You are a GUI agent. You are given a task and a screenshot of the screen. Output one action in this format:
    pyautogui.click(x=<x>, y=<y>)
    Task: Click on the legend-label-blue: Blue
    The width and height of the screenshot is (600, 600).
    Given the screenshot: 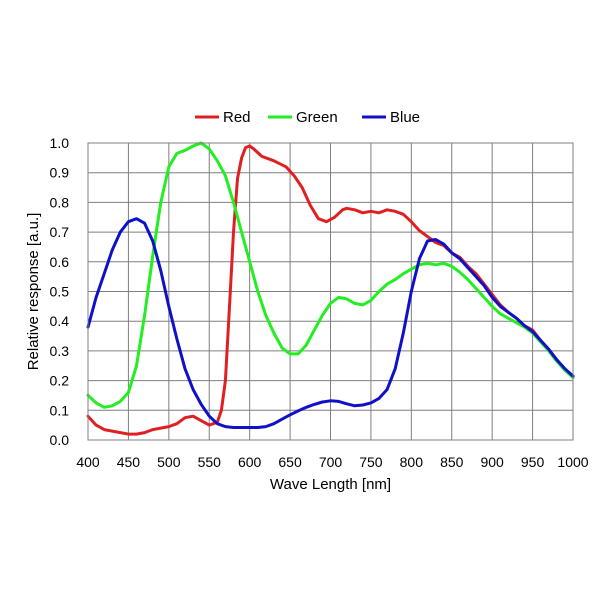 What is the action you would take?
    pyautogui.click(x=405, y=117)
    